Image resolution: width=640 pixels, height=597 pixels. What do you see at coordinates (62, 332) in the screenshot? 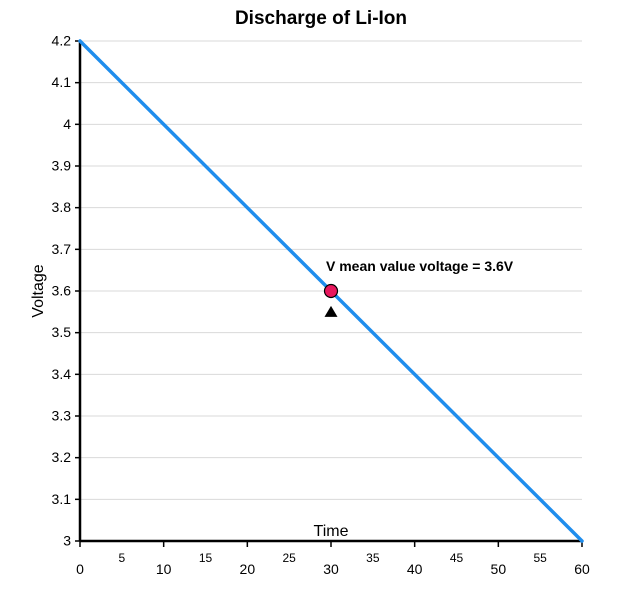
I see `y-tick-label: 3.5` at bounding box center [62, 332].